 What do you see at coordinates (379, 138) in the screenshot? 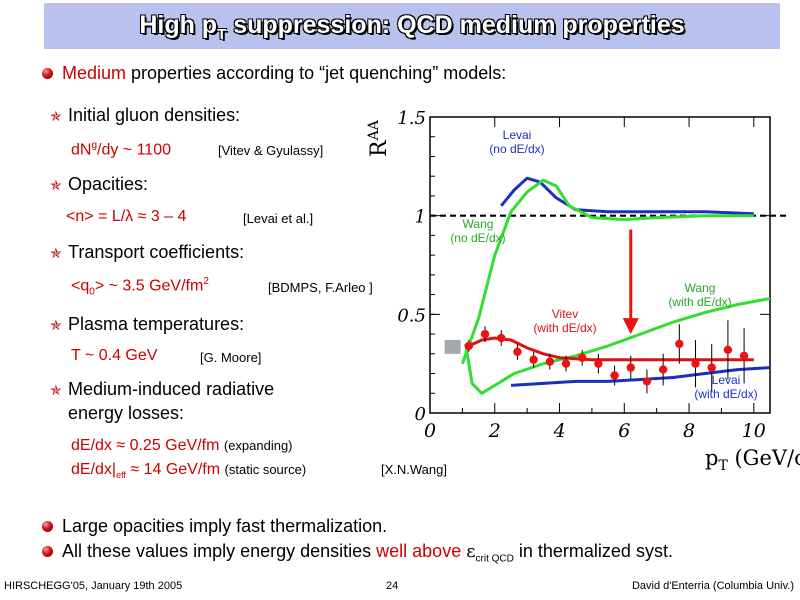
I see `y-axis-label: RAA` at bounding box center [379, 138].